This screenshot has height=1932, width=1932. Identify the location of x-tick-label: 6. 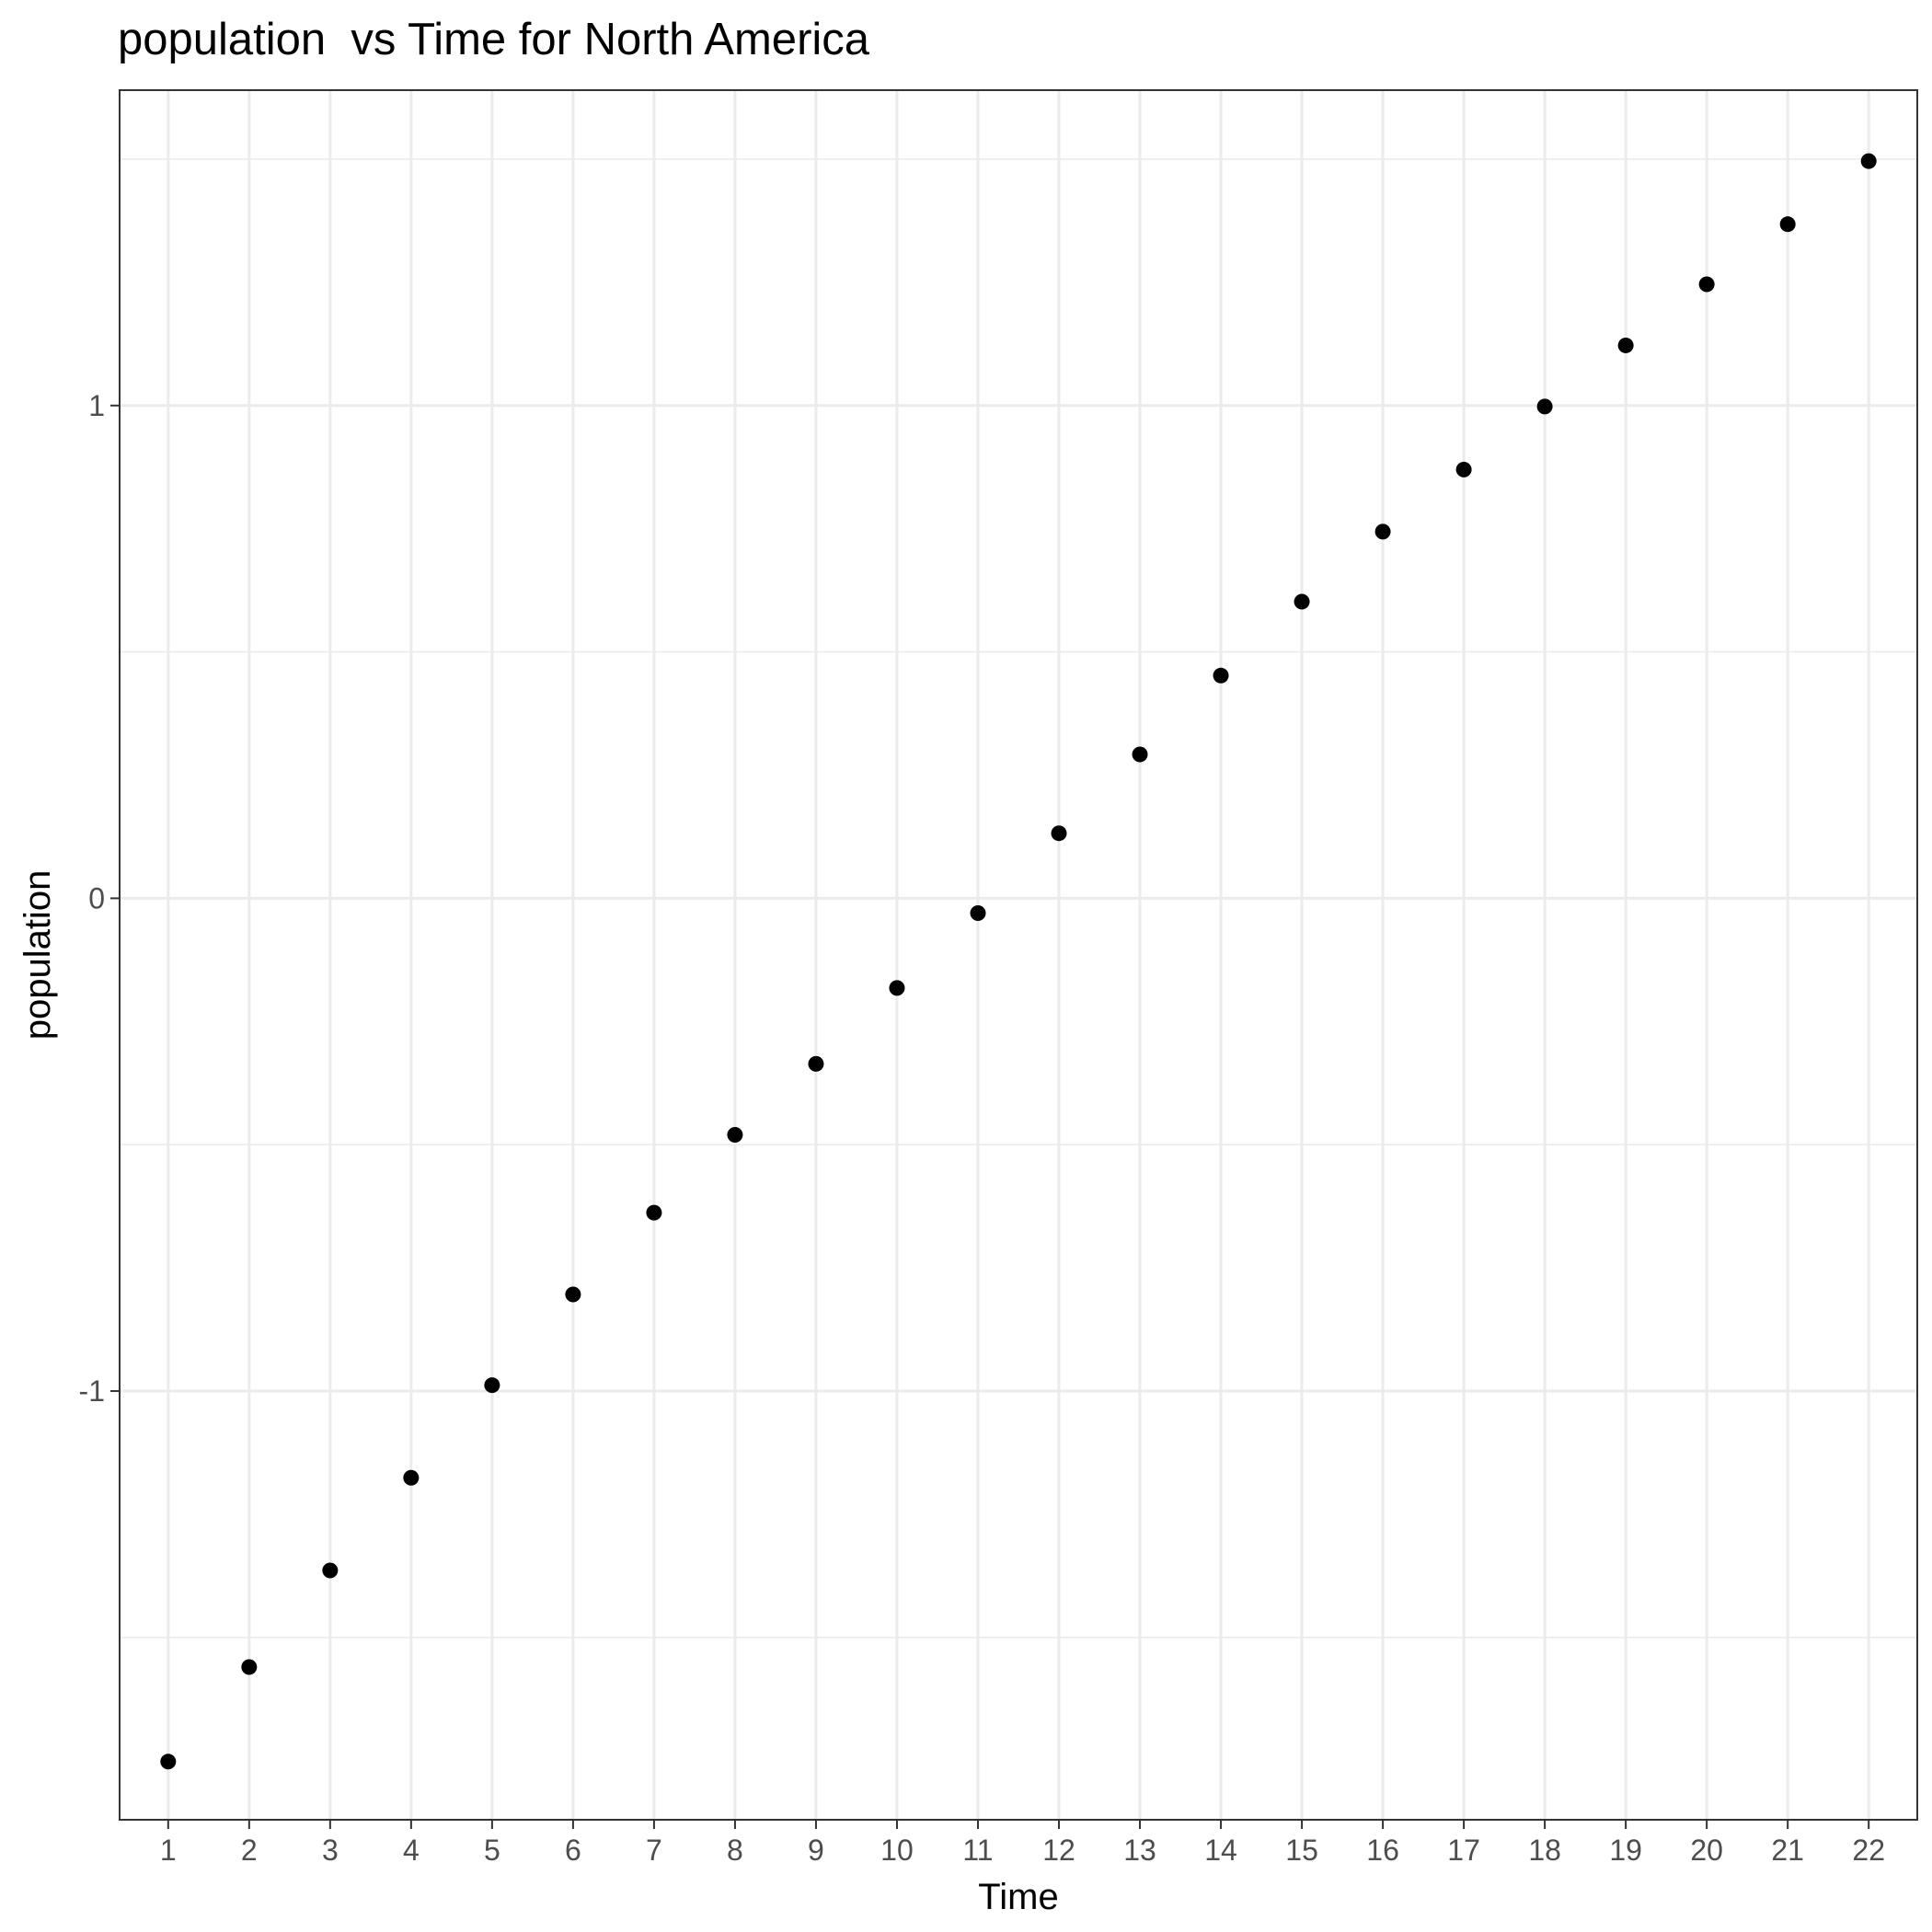
(573, 1850).